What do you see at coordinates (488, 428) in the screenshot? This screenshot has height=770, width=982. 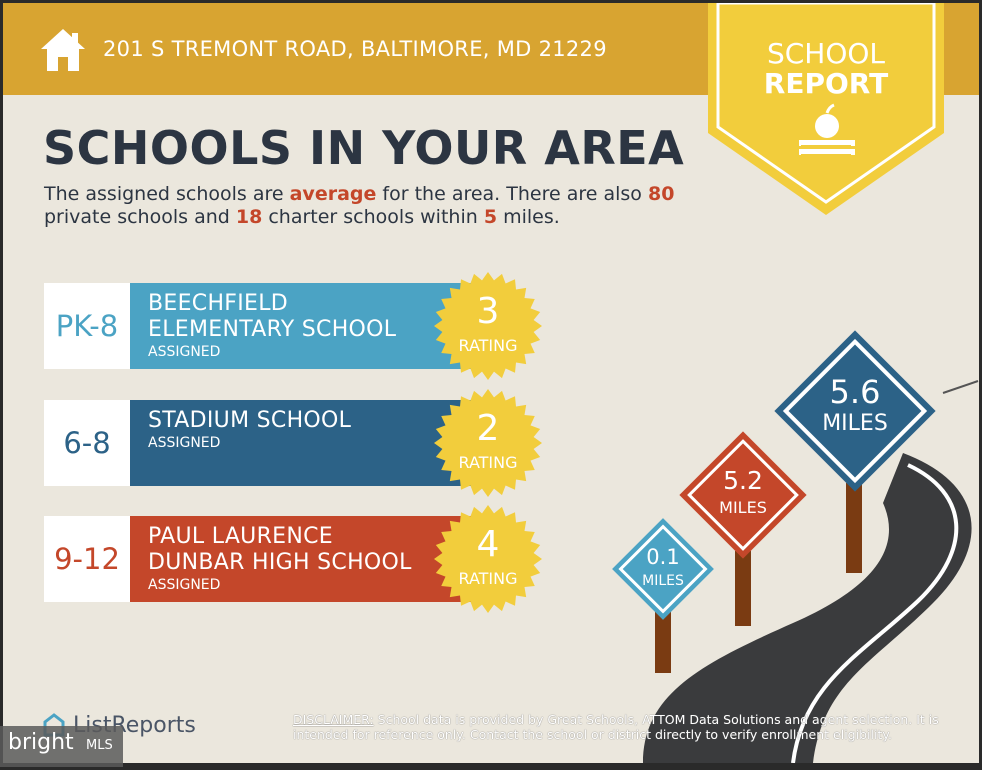 I see `rating-value: 2` at bounding box center [488, 428].